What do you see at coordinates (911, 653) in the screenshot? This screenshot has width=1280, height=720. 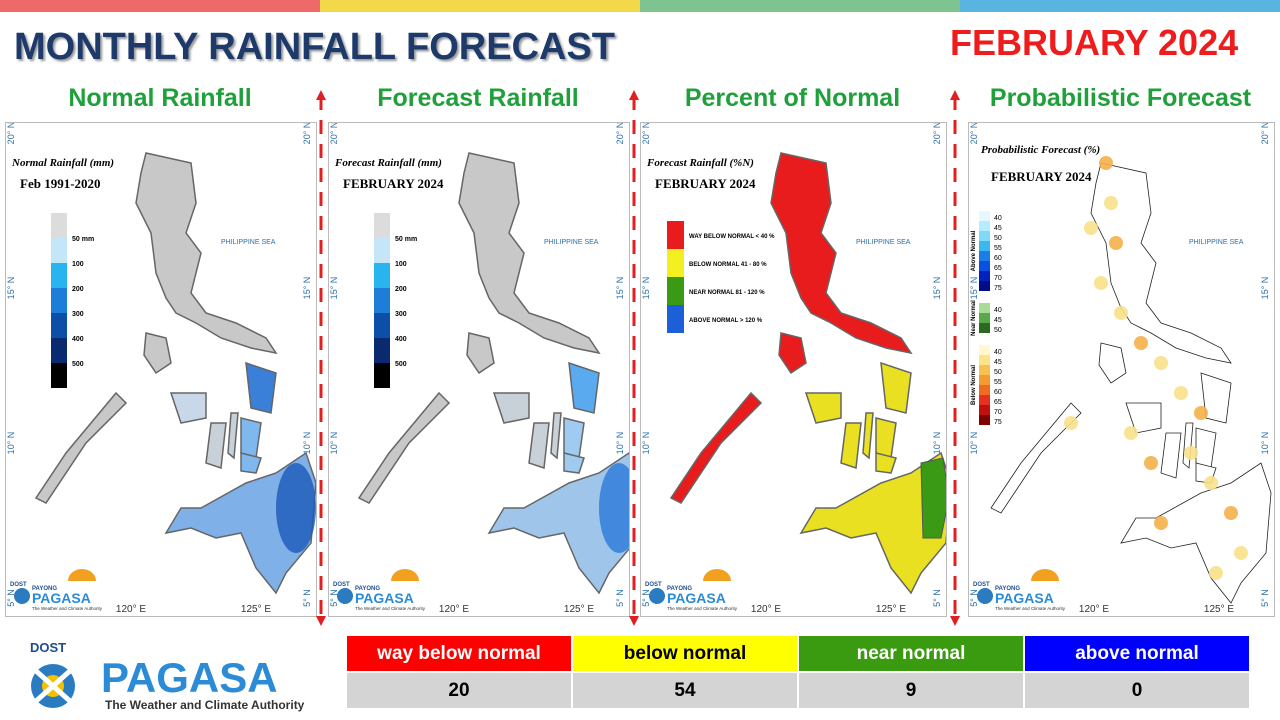 I see `table-header: near normal` at bounding box center [911, 653].